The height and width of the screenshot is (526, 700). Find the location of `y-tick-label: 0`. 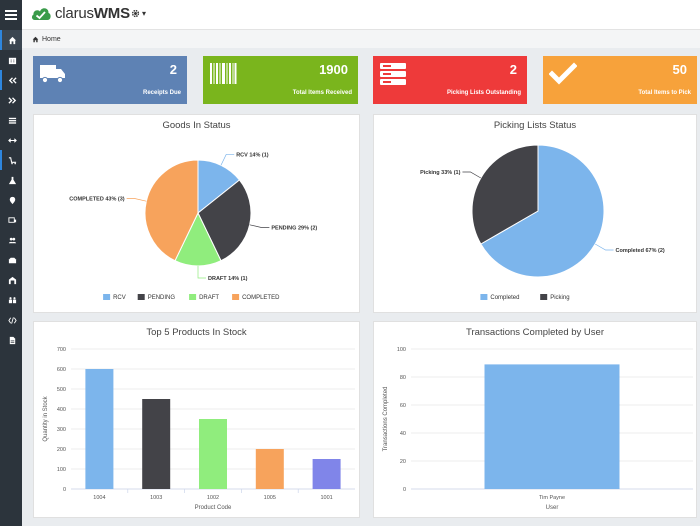

y-tick-label: 0 is located at coordinates (64, 490).